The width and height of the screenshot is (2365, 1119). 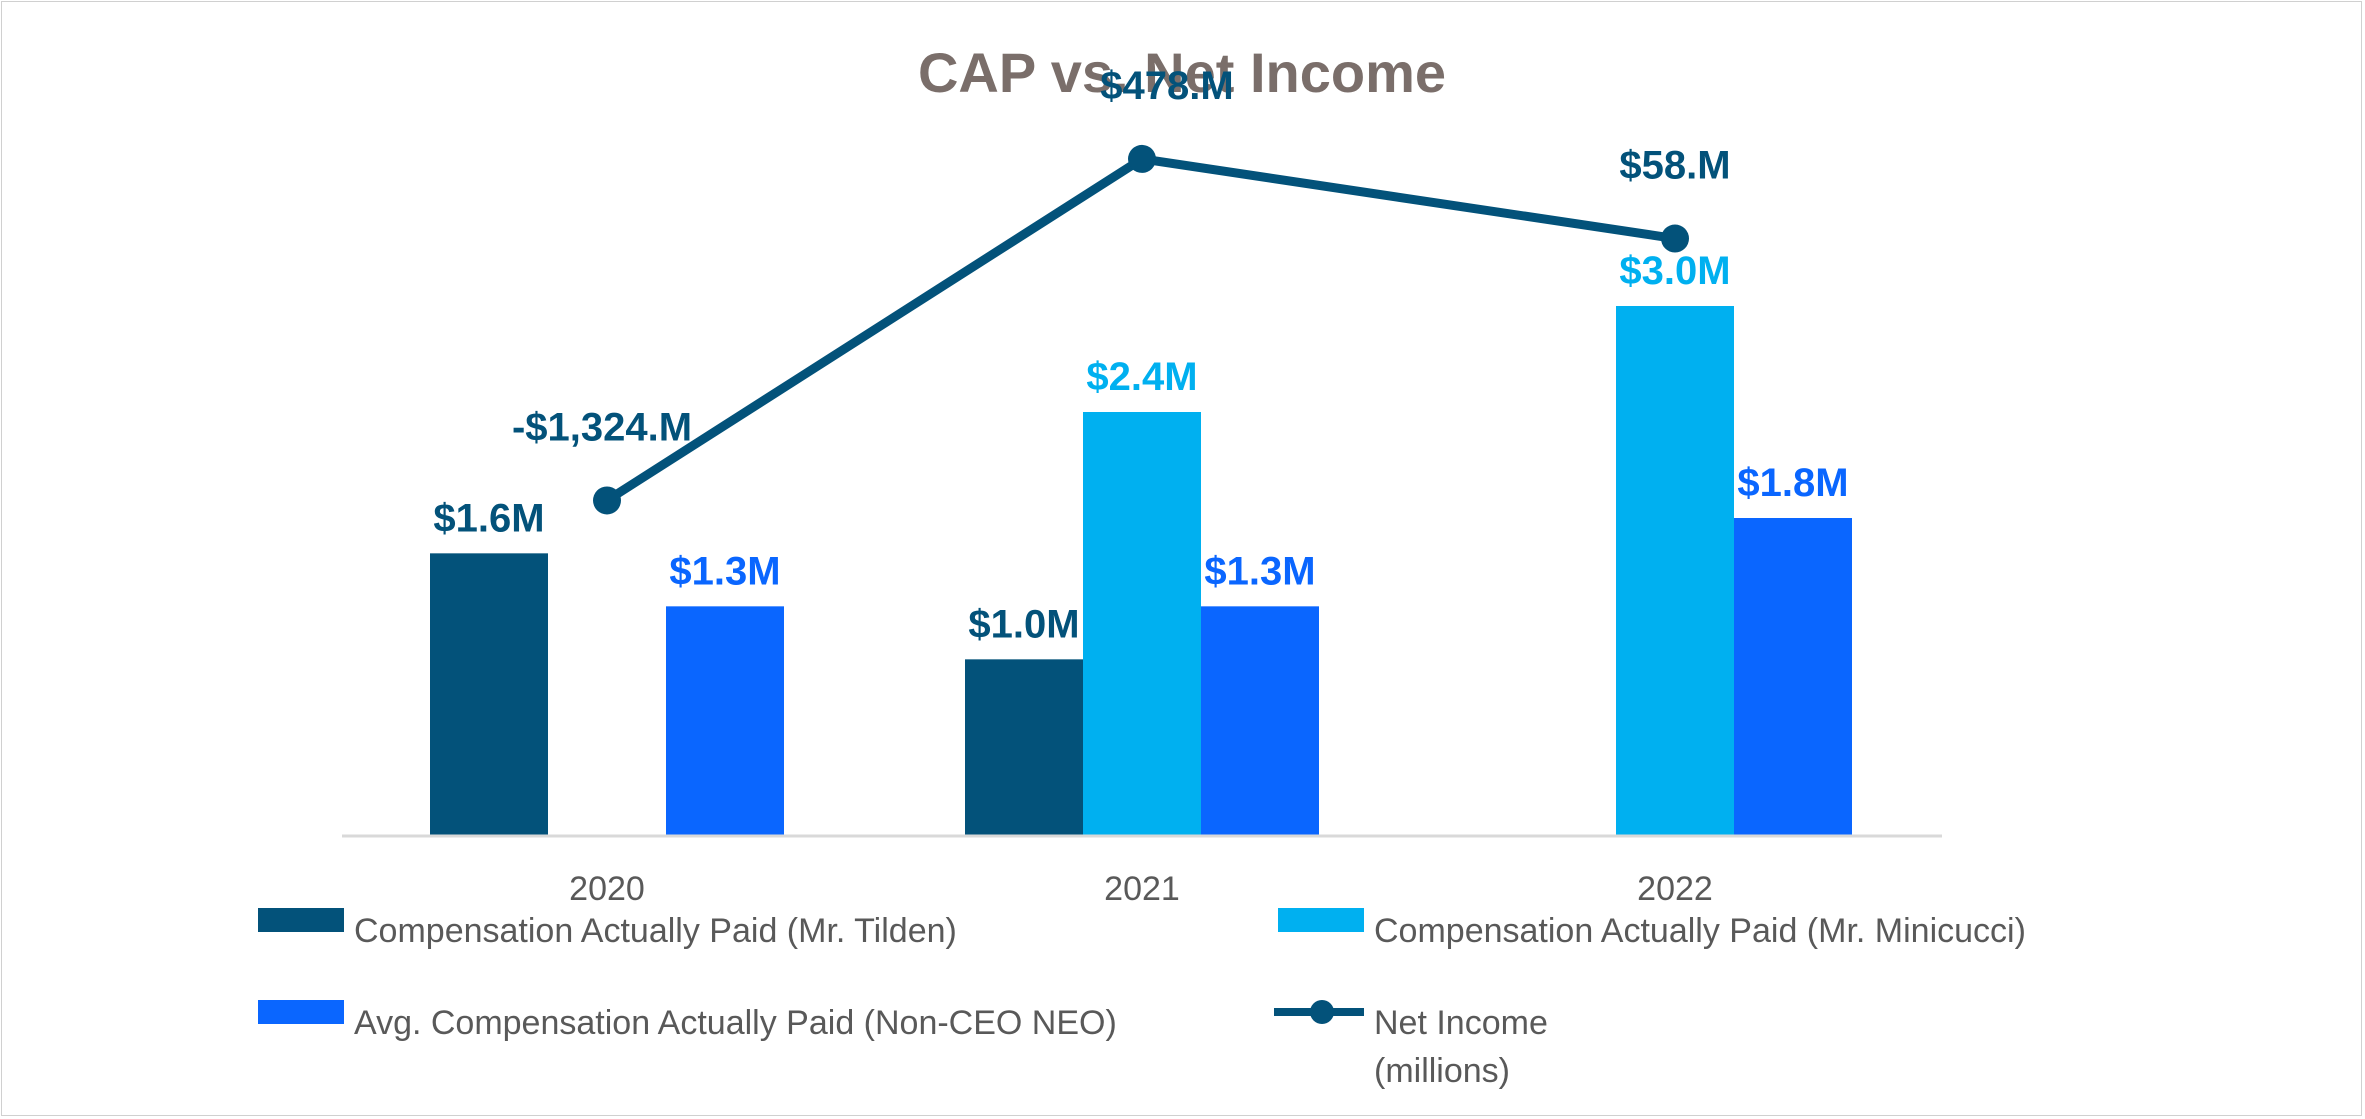 I want to click on net-income-label-2022: $58.M, so click(x=1674, y=166).